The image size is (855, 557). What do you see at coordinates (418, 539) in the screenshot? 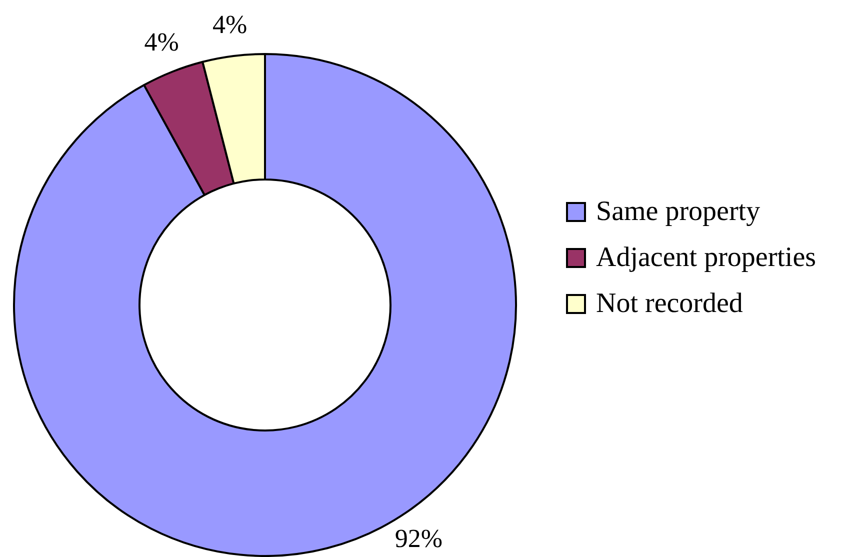
I see `data-label: 92%` at bounding box center [418, 539].